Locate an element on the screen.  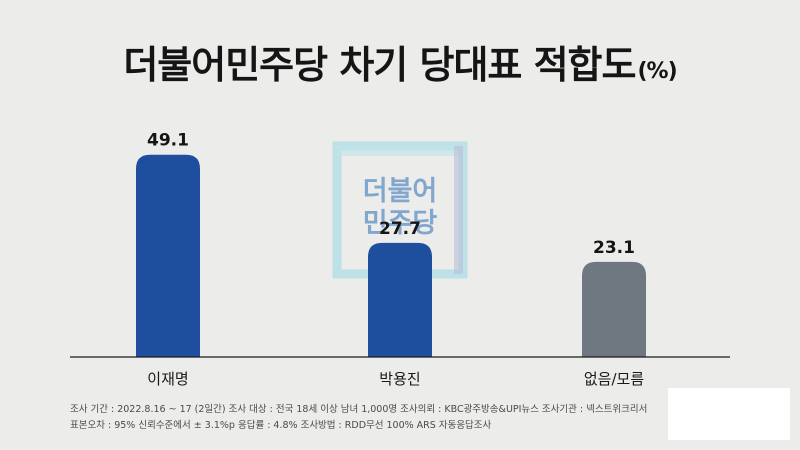
watermark-line1: 더불어 is located at coordinates (400, 191).